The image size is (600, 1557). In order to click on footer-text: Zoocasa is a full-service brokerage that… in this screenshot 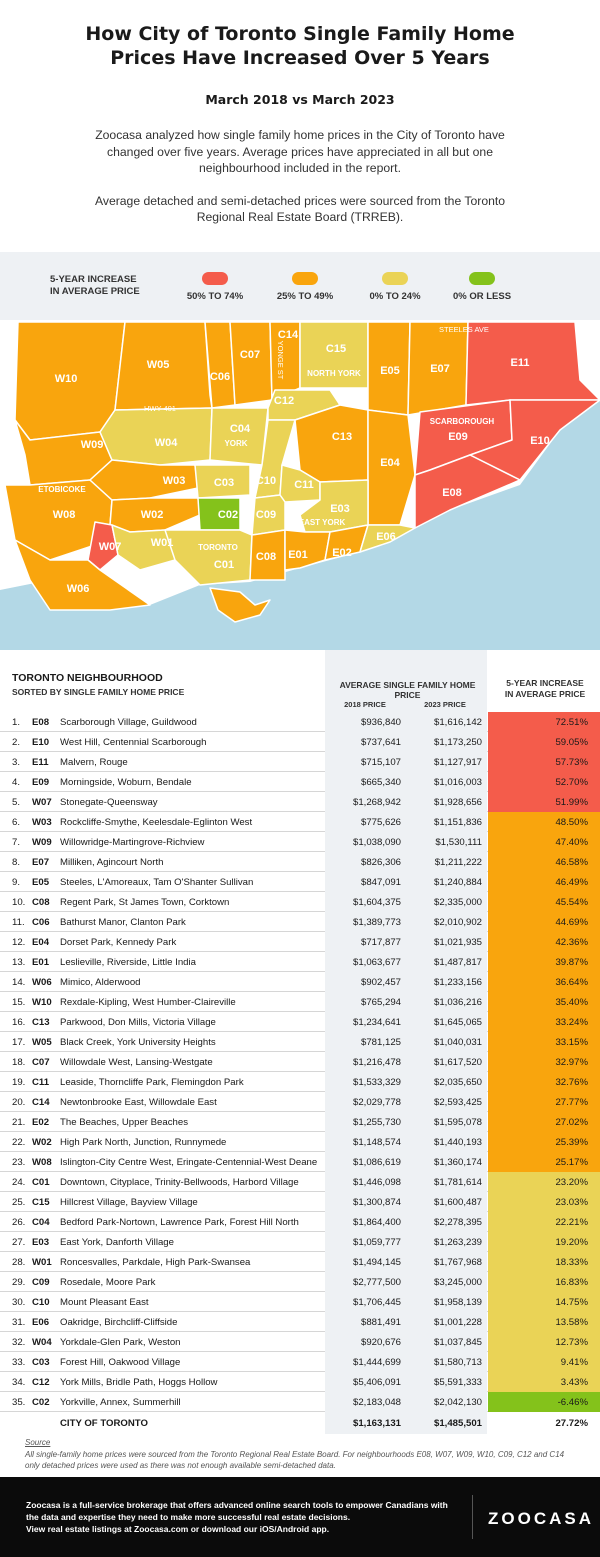, I will do `click(241, 1517)`.